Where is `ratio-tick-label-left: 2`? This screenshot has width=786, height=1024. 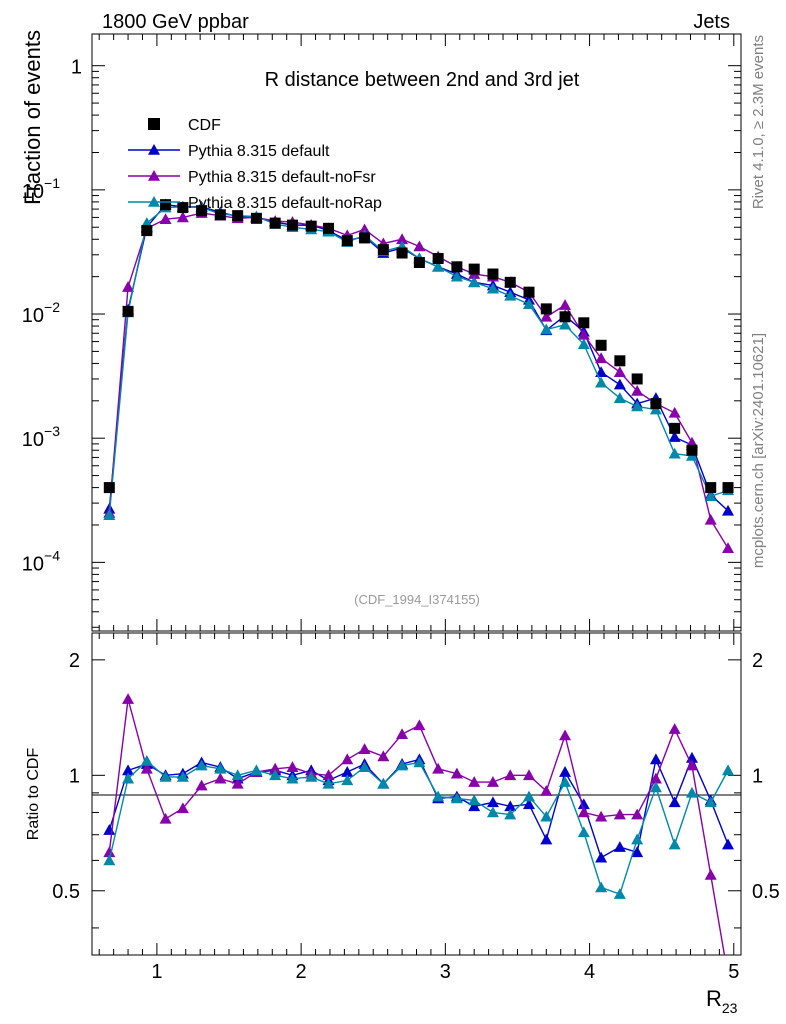
ratio-tick-label-left: 2 is located at coordinates (74, 661).